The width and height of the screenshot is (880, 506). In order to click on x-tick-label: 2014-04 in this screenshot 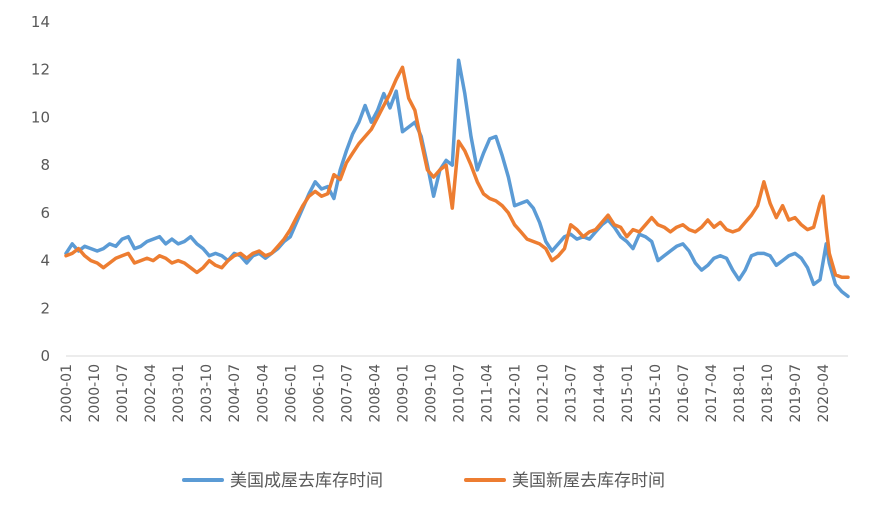, I will do `click(600, 393)`.